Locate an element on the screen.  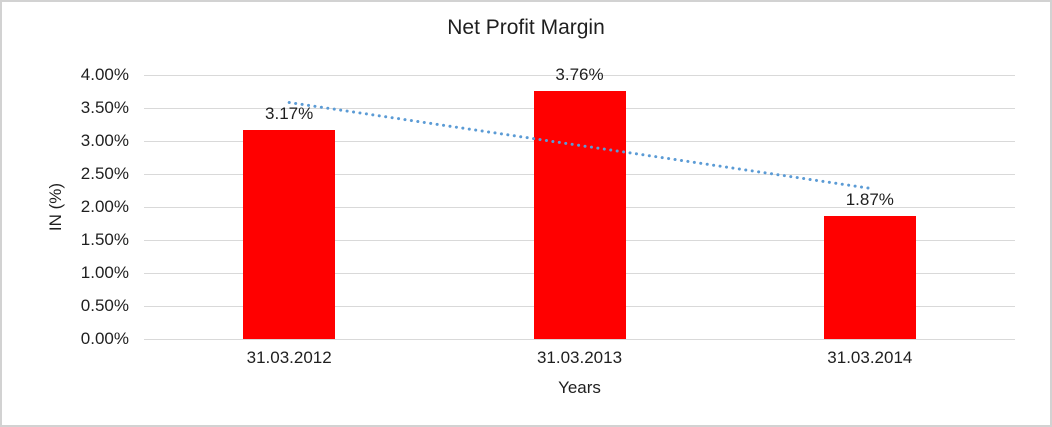
y-tick-label: 3.00% is located at coordinates (104, 140).